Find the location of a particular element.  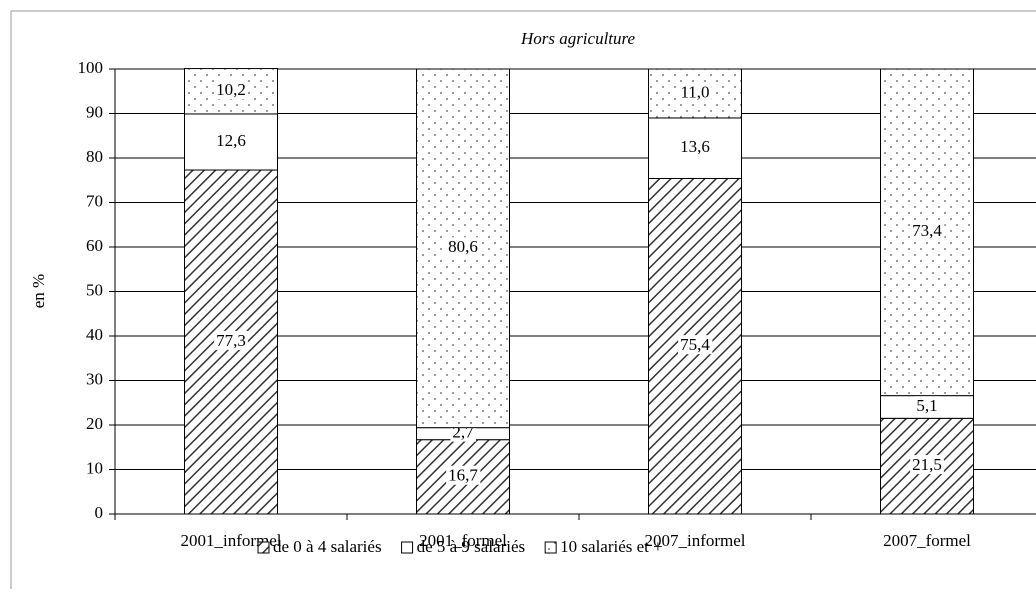

legend-label: de 0 à 4 salariés is located at coordinates (327, 546).